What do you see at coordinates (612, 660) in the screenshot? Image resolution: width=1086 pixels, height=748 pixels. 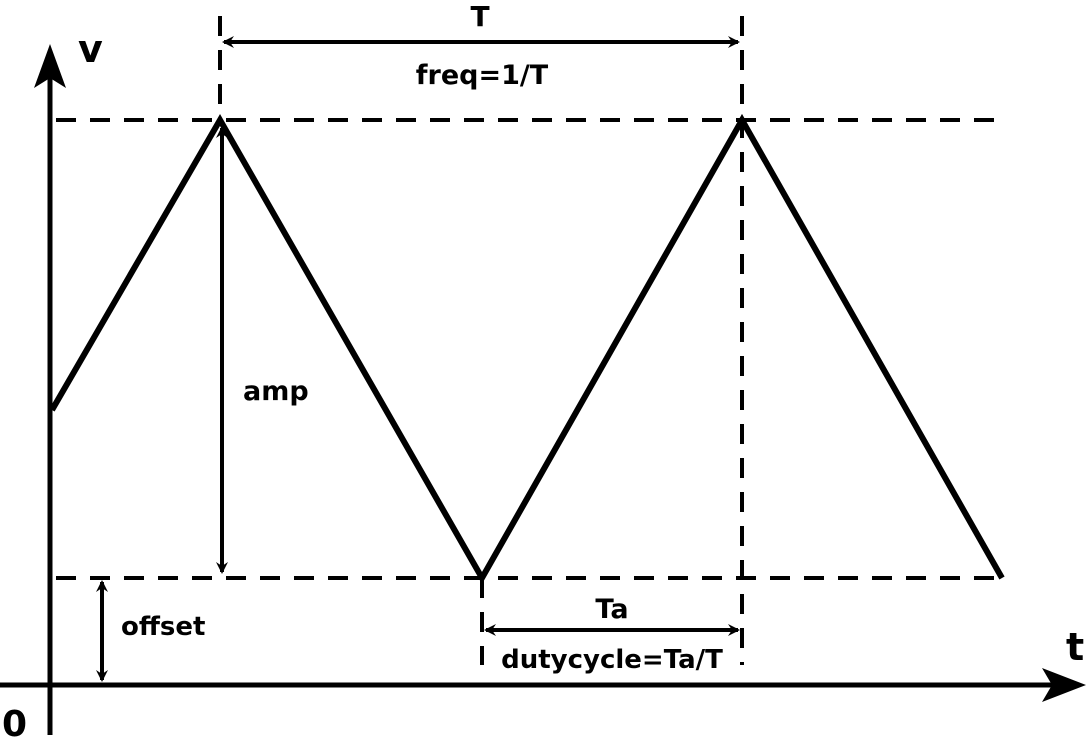 I see `dutycycle-label: dutycycle=Ta/T` at bounding box center [612, 660].